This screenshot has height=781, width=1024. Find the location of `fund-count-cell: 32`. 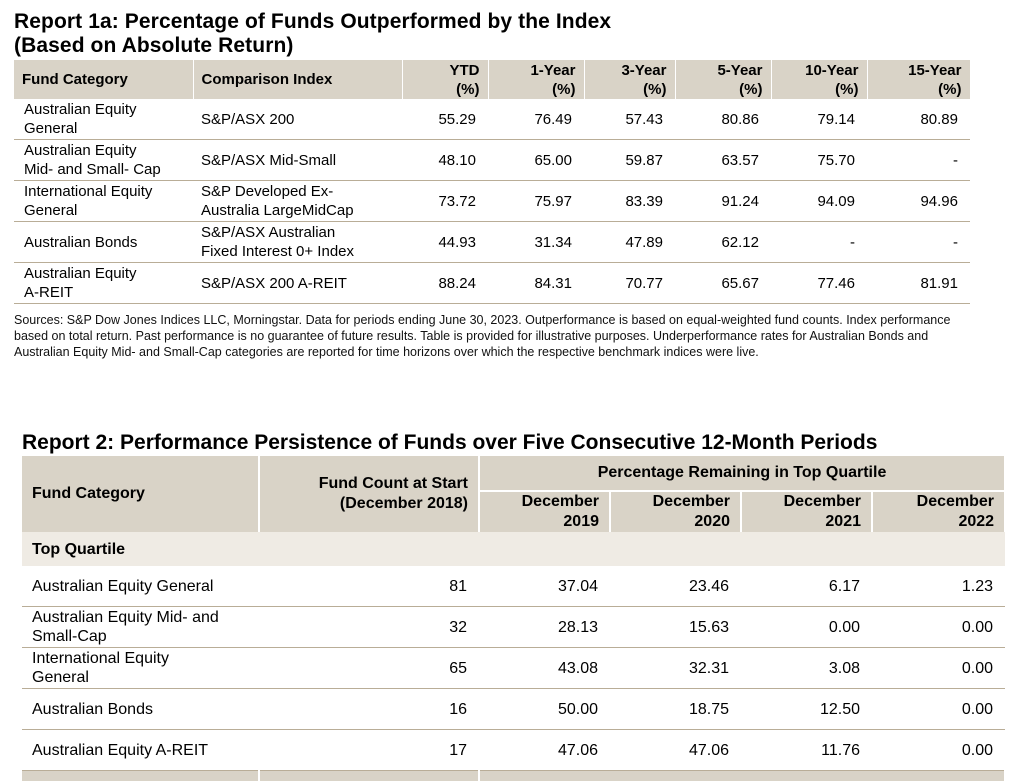

fund-count-cell: 32 is located at coordinates (369, 627).